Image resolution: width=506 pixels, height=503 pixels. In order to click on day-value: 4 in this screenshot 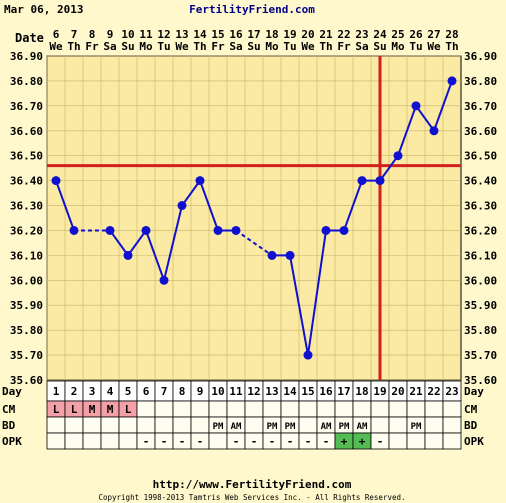, I will do `click(110, 391)`.